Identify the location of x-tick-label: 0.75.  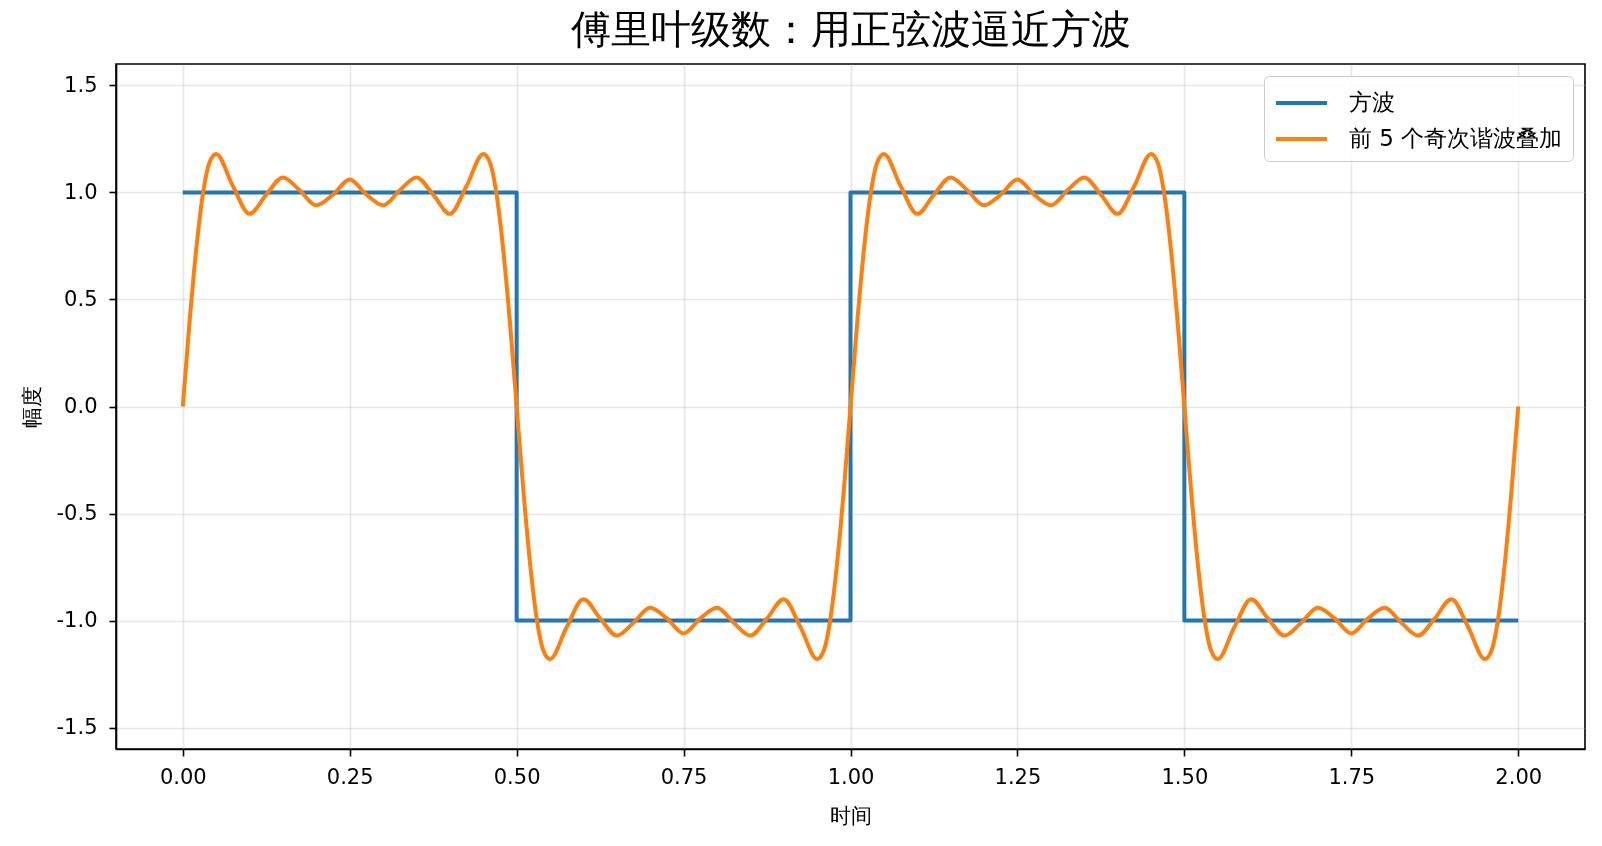
(684, 776).